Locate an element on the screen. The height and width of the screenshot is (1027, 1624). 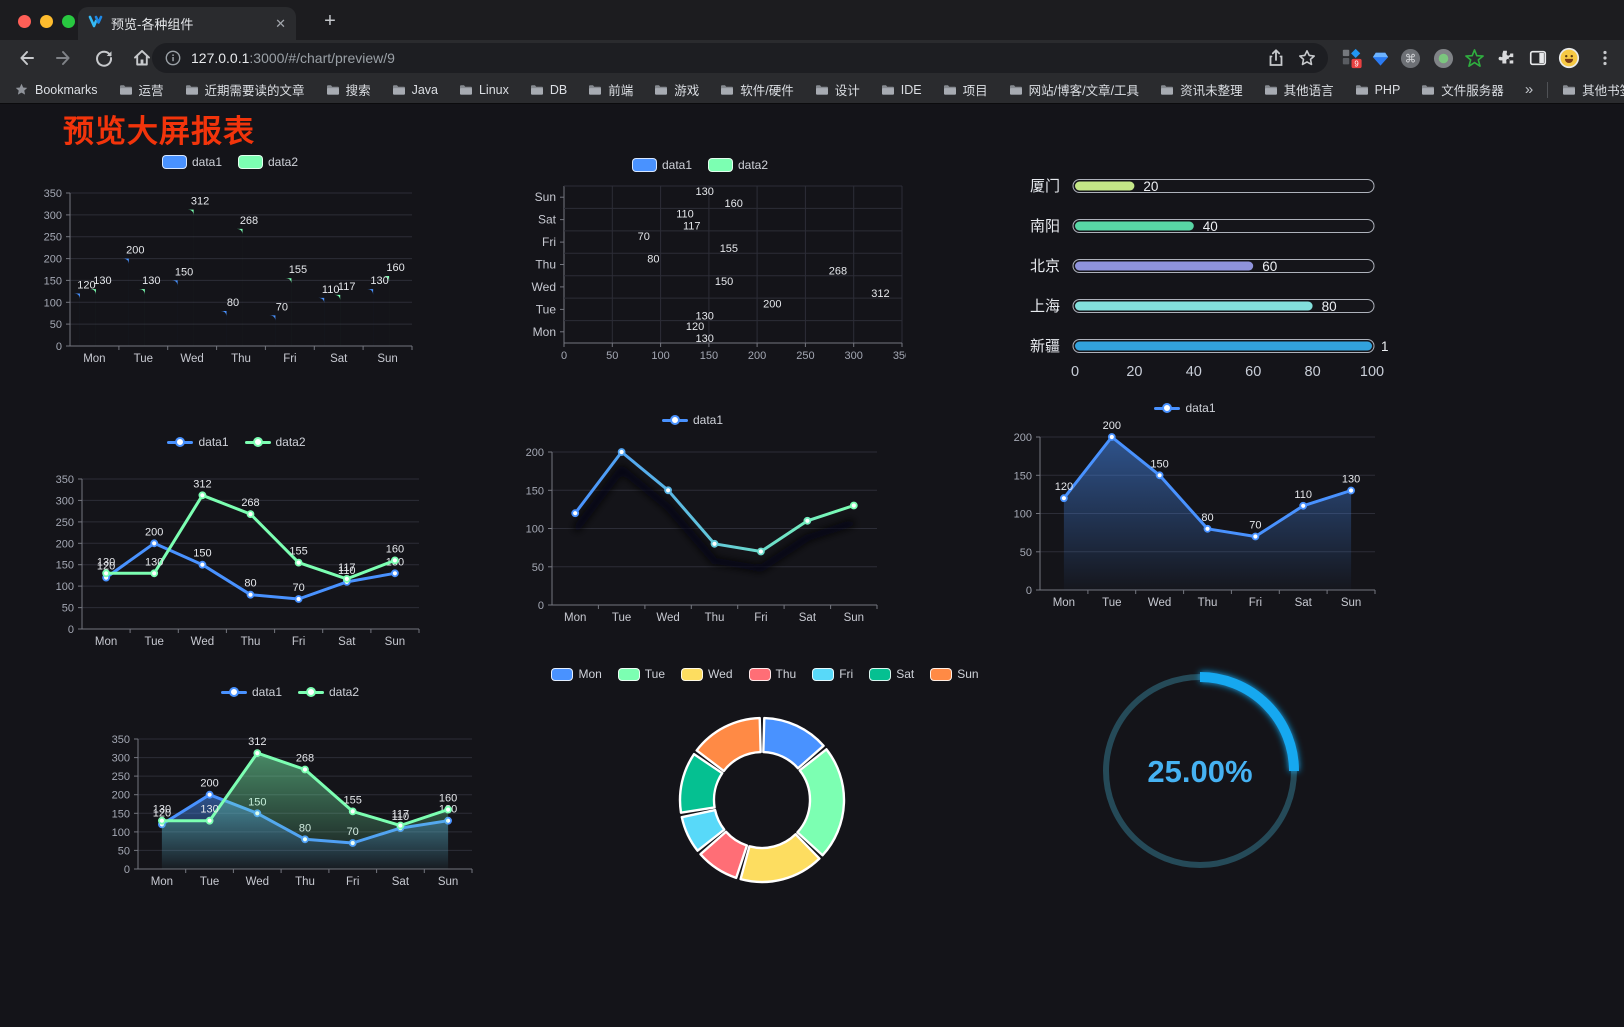
svg-text: 110 is located at coordinates (331, 290).